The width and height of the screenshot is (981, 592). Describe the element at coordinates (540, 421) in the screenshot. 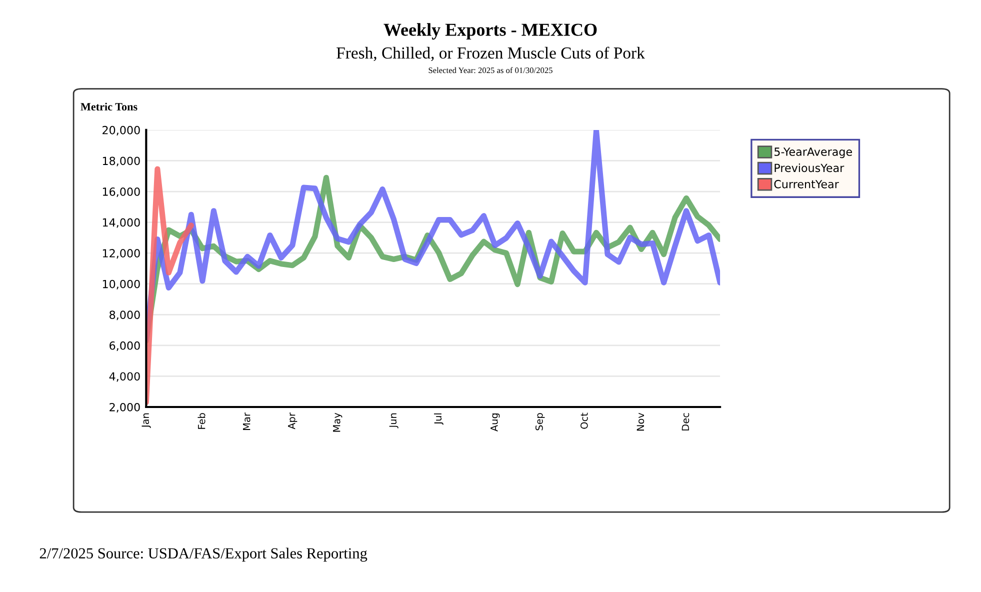

I see `x-tick-label: Sep` at that location.